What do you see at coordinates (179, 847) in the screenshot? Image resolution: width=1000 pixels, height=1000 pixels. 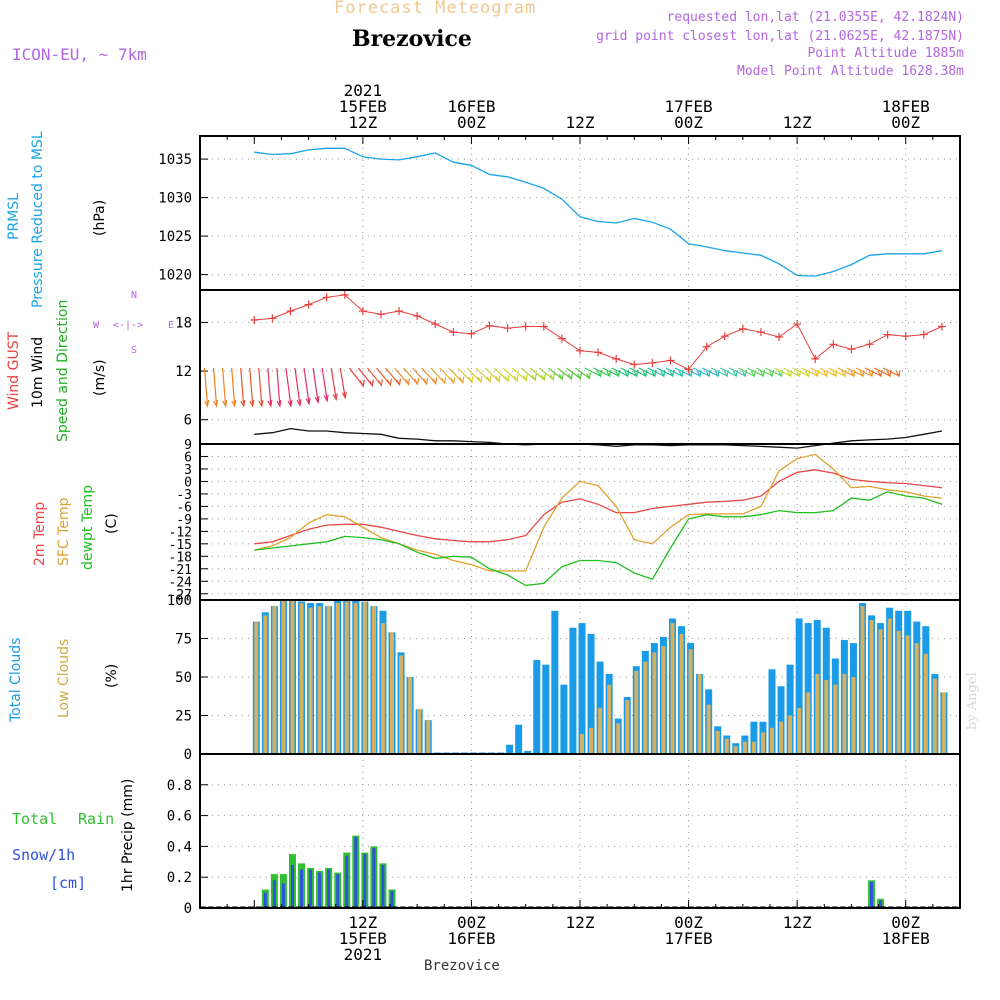 I see `y-tick-label: 0.4` at bounding box center [179, 847].